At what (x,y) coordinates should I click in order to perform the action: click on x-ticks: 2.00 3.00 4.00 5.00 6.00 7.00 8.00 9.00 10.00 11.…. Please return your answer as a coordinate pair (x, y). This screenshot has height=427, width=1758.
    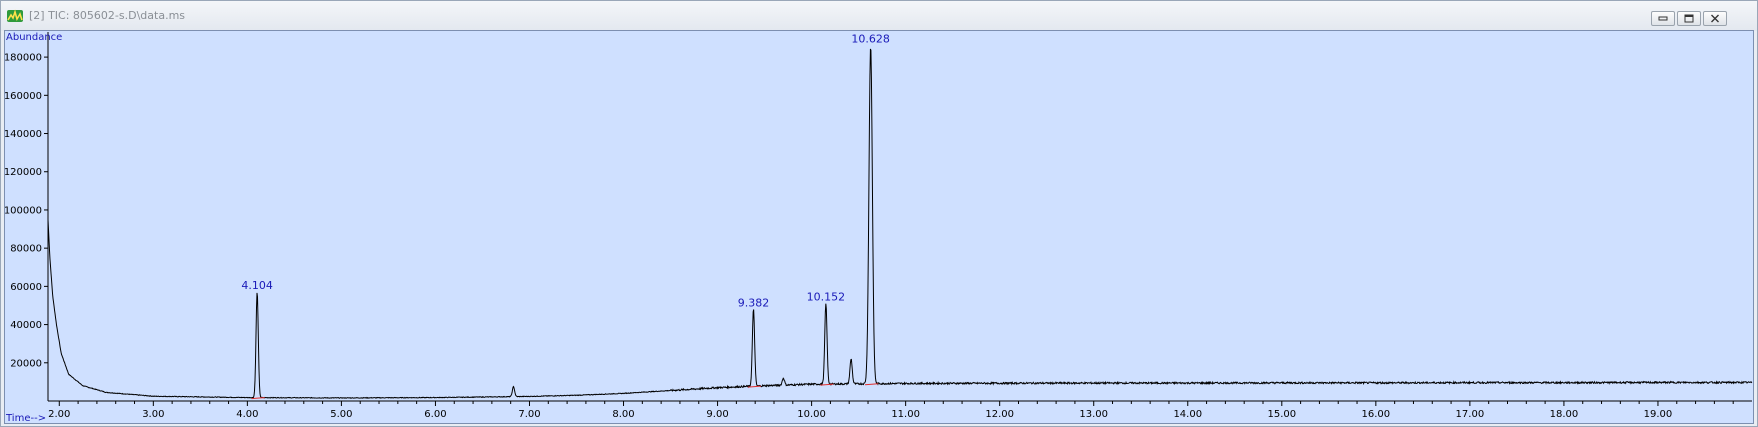
    Looking at the image, I should click on (891, 410).